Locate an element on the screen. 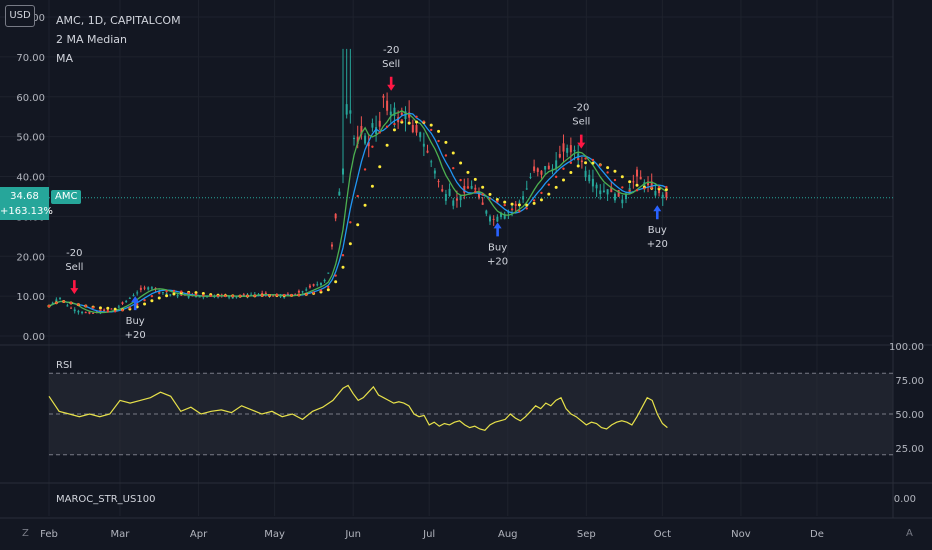 The height and width of the screenshot is (550, 932). y-tick-label: 0.00 is located at coordinates (34, 337).